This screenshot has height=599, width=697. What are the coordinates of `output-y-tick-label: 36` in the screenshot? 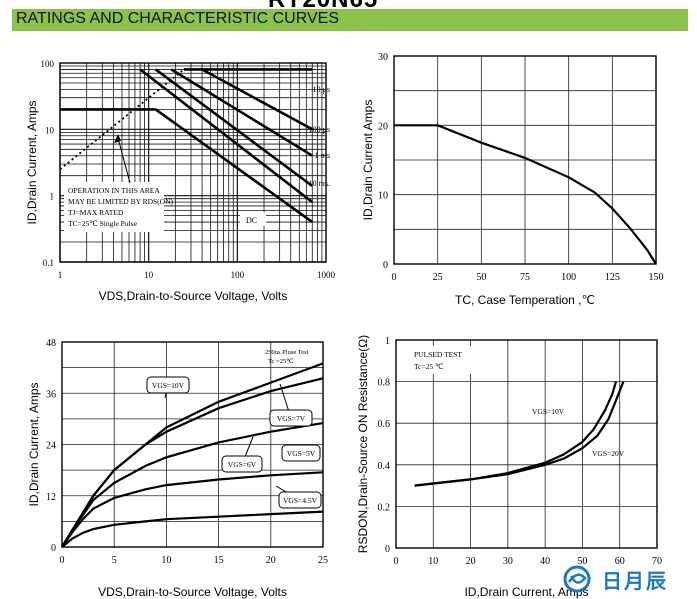 It's located at (51, 394).